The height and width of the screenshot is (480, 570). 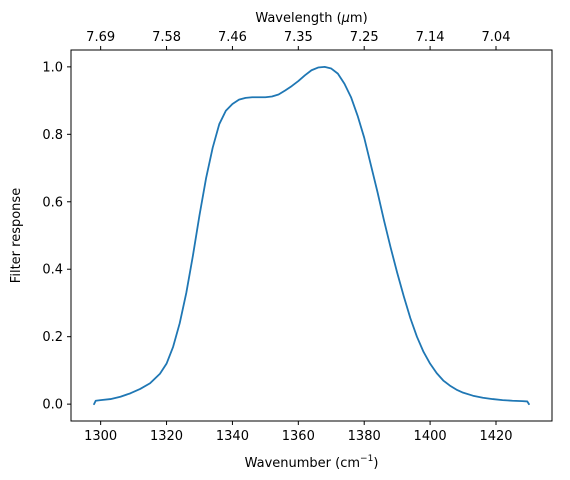 What do you see at coordinates (52, 135) in the screenshot?
I see `y-tick-label: 0.8` at bounding box center [52, 135].